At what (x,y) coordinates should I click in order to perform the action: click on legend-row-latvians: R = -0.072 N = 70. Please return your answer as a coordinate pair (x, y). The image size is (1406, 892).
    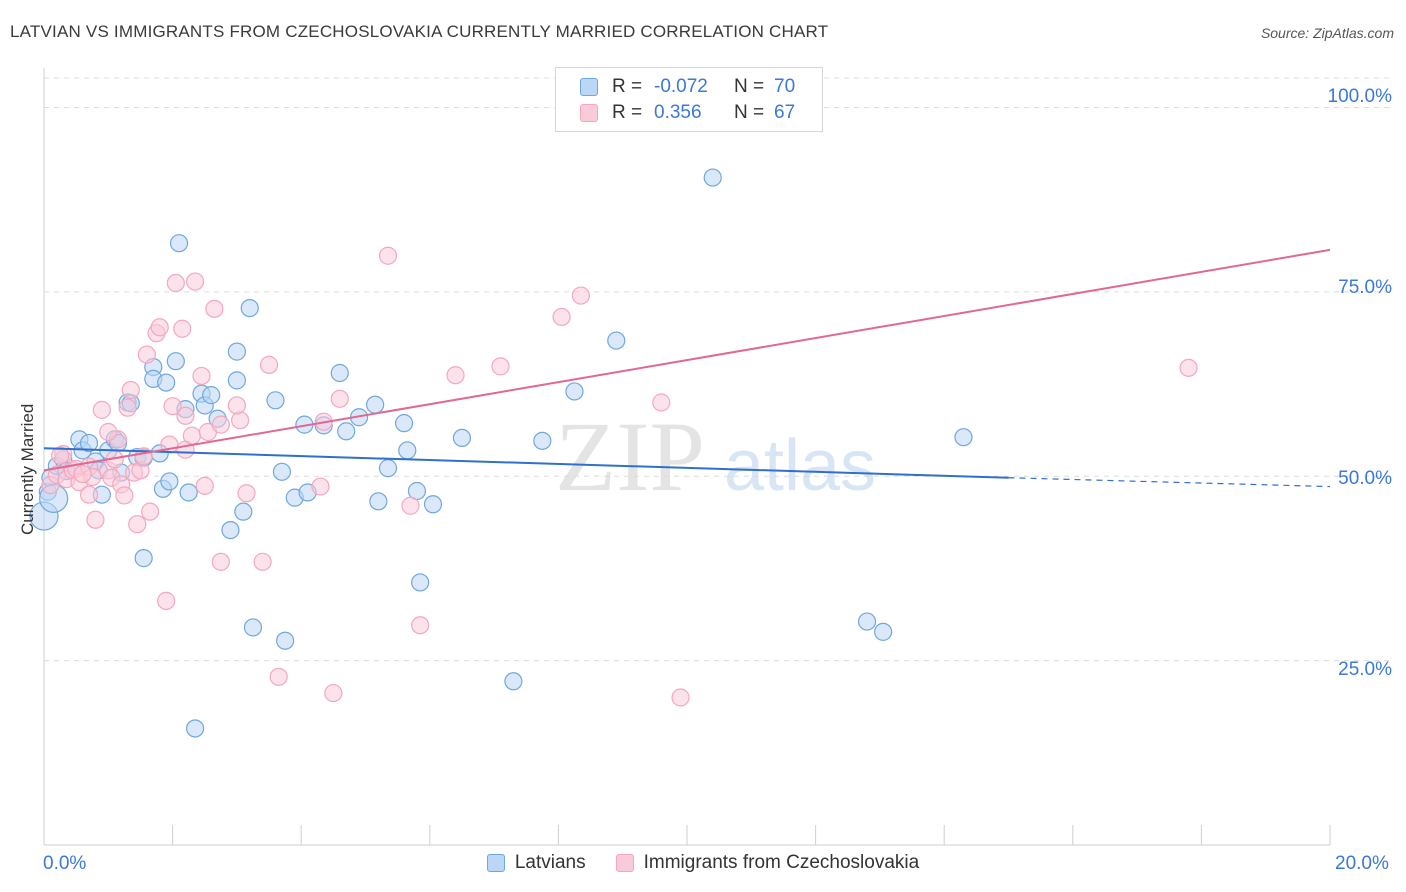
    Looking at the image, I should click on (687, 87).